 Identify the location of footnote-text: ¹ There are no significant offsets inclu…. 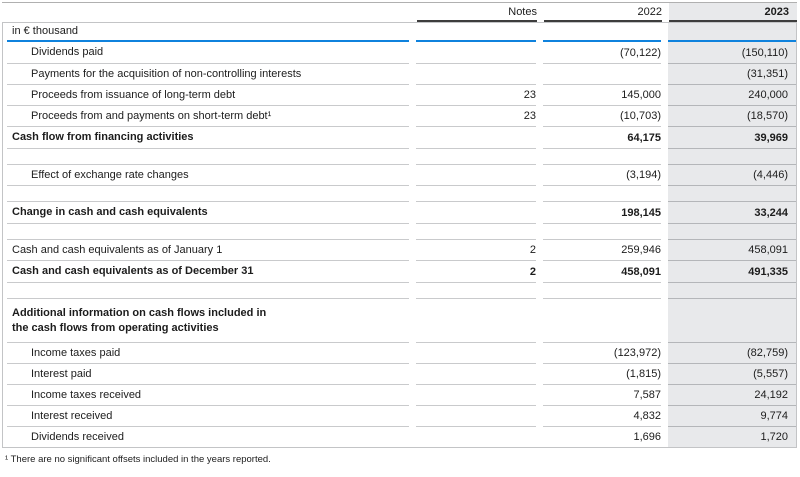
(138, 459).